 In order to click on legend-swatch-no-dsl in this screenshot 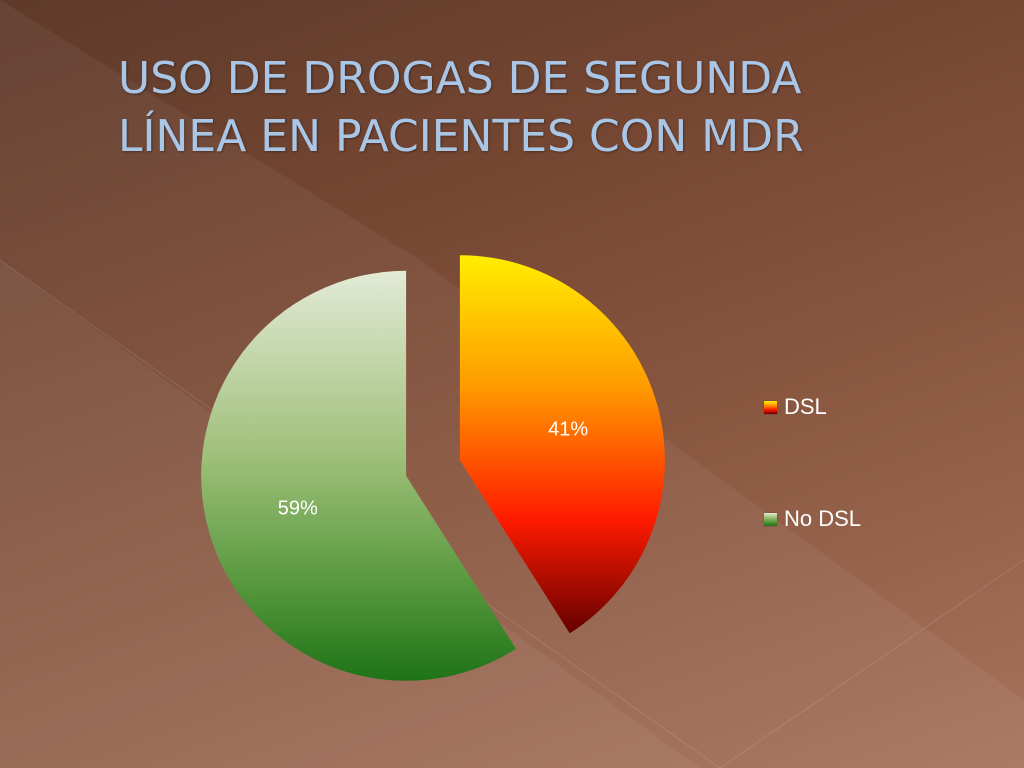, I will do `click(770, 519)`.